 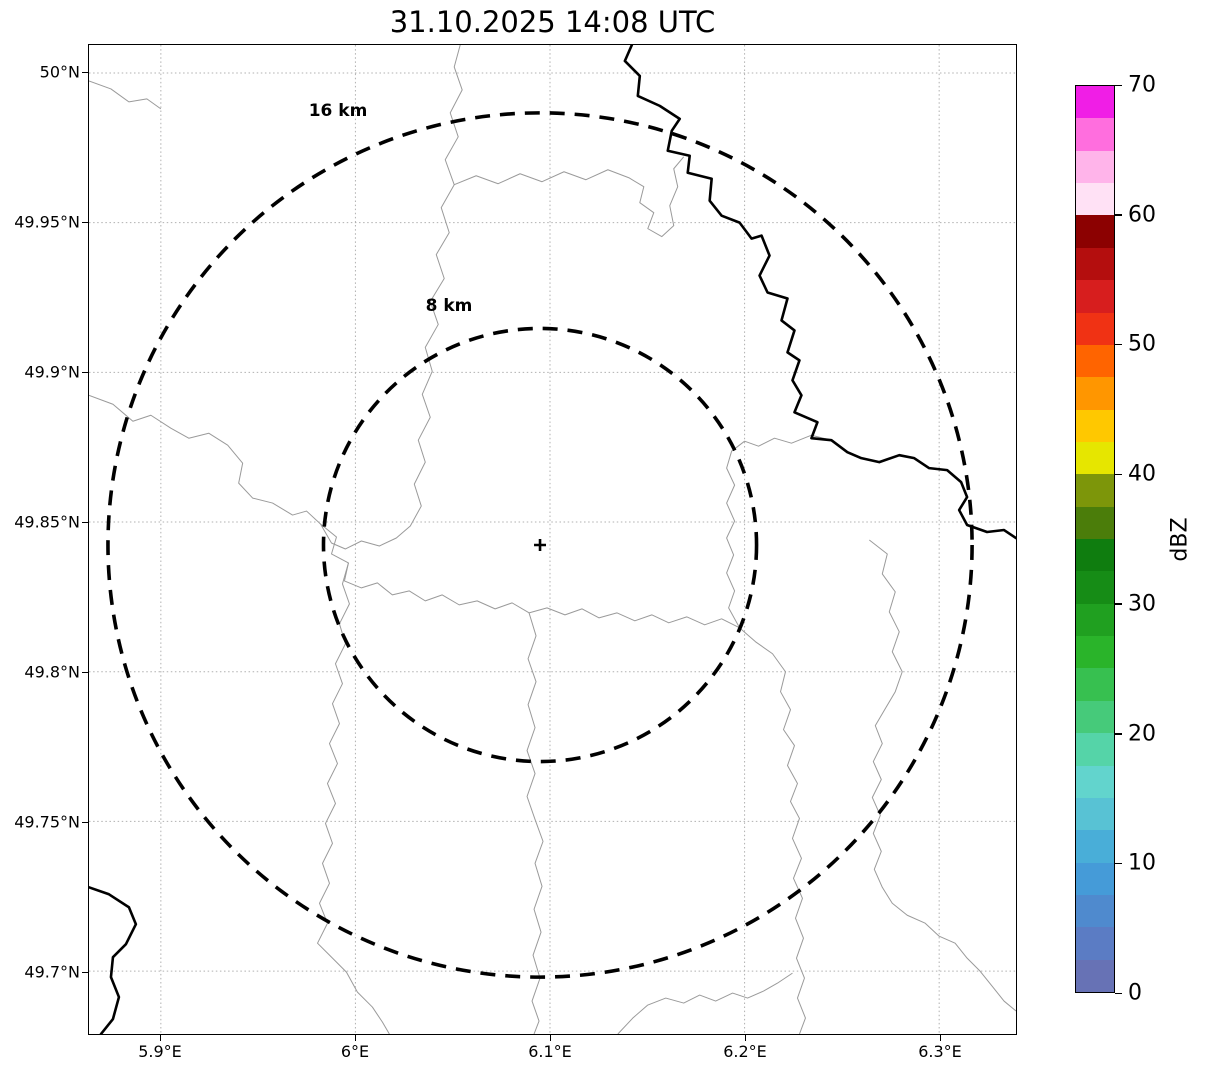 I want to click on colorbar-tick-label: 50, so click(x=1142, y=344).